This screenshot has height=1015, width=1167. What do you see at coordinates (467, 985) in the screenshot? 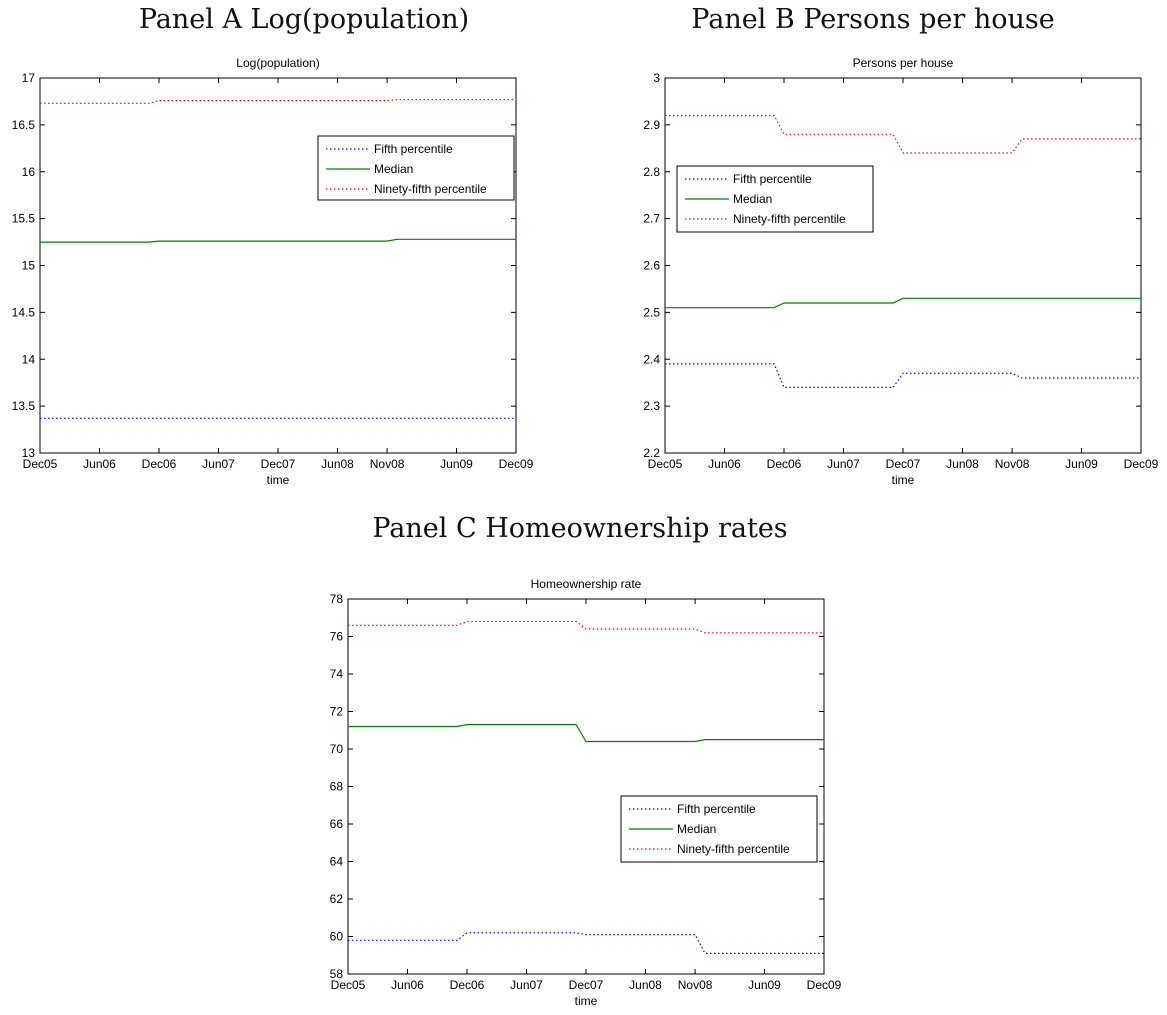
I see `chart-c-xtick-label: Dec06` at bounding box center [467, 985].